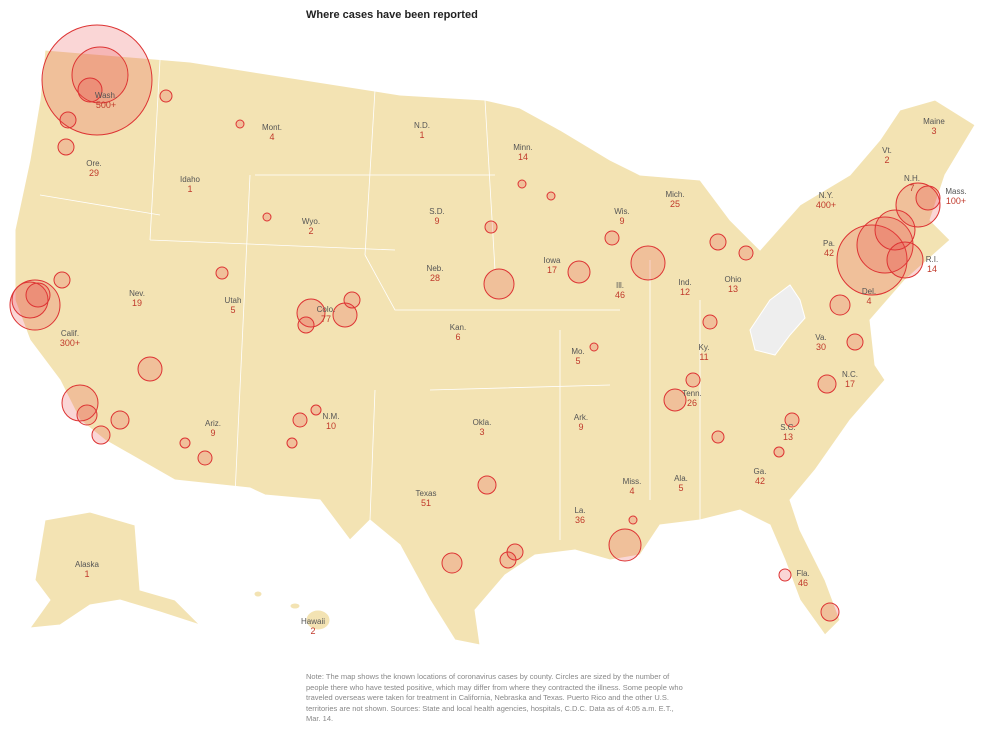 The width and height of the screenshot is (1000, 733). I want to click on state-name: N.D., so click(422, 125).